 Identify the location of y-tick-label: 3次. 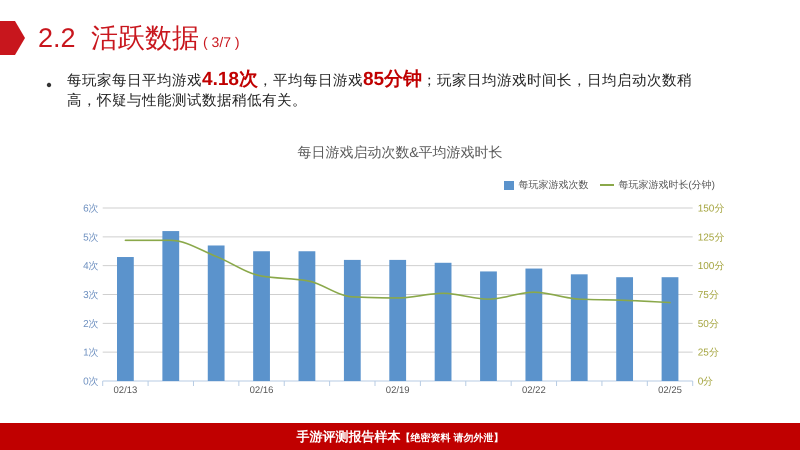
(91, 295).